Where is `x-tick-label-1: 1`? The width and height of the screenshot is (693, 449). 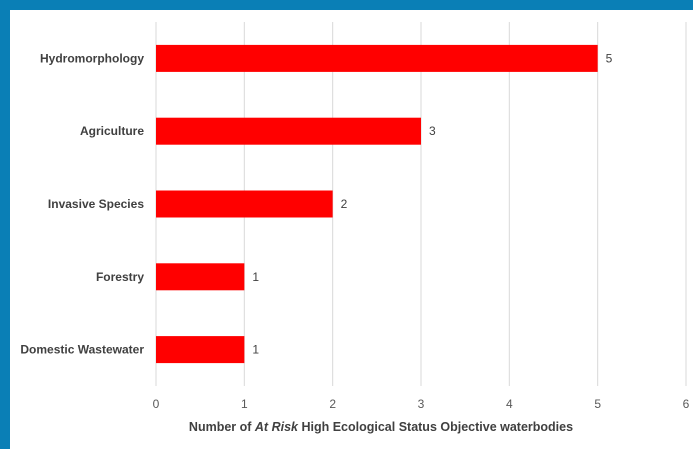 x-tick-label-1: 1 is located at coordinates (244, 404).